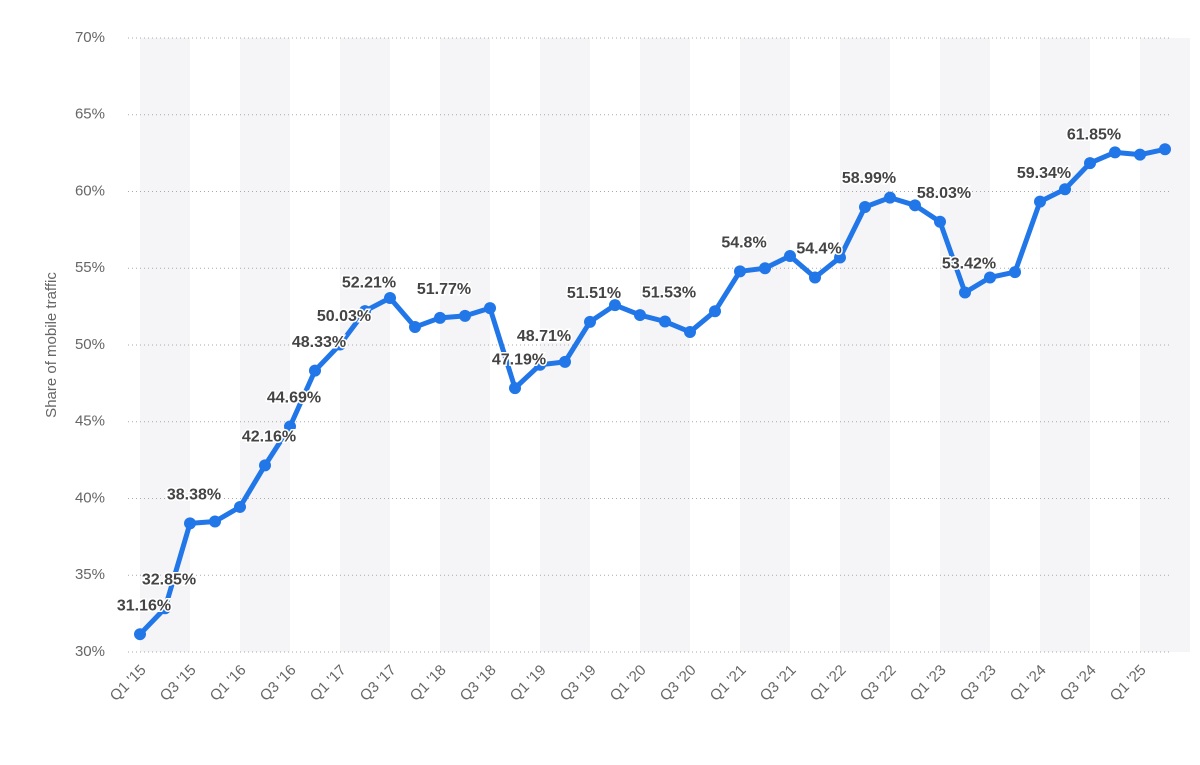 The width and height of the screenshot is (1200, 765). I want to click on x-tick-label: Q1 '23, so click(928, 683).